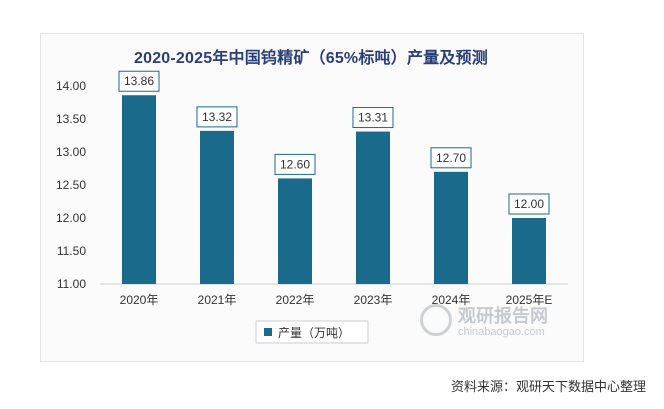 This screenshot has height=409, width=664. I want to click on legend-box, so click(312, 332).